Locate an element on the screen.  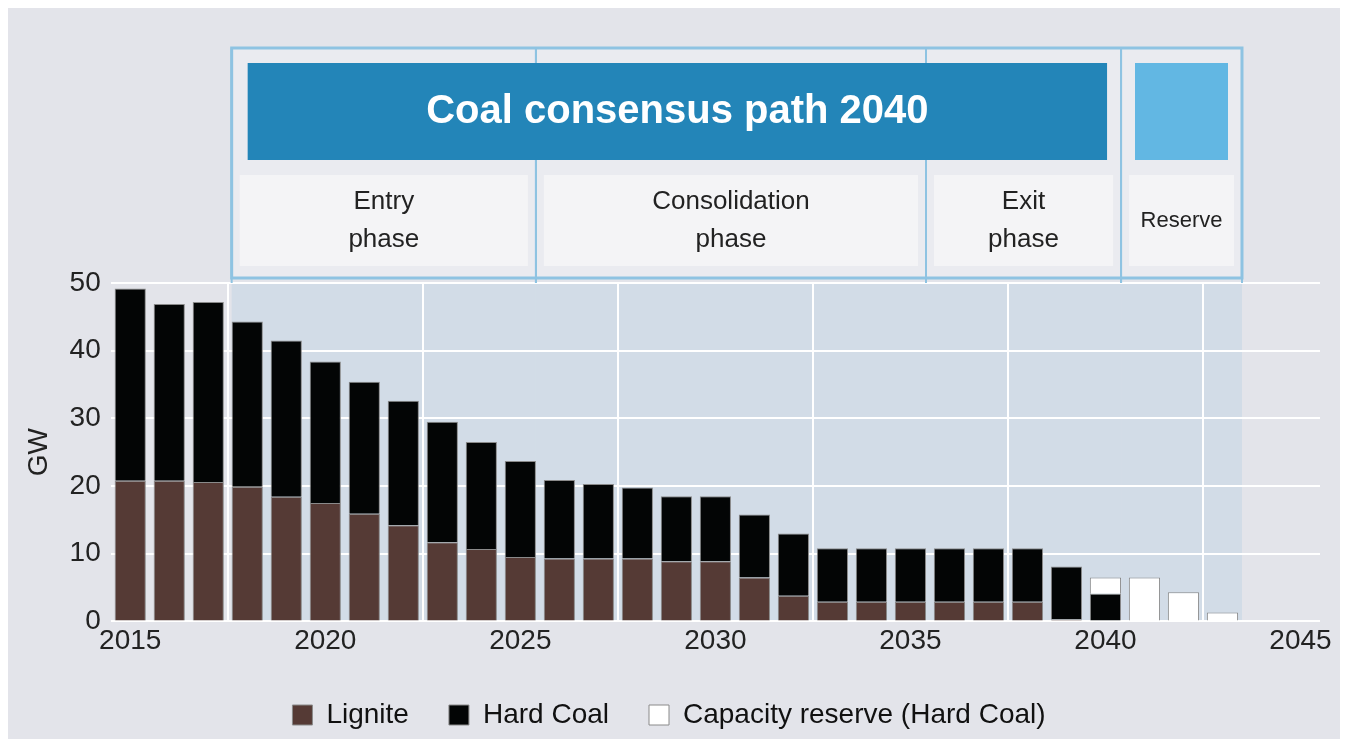
y-tick-label: 50 is located at coordinates (85, 281).